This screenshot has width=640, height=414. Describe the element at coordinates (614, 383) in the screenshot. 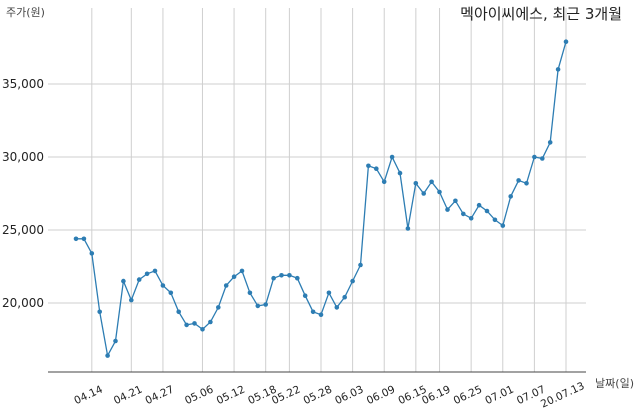

I see `x-axis-label: 날짜(일)` at that location.